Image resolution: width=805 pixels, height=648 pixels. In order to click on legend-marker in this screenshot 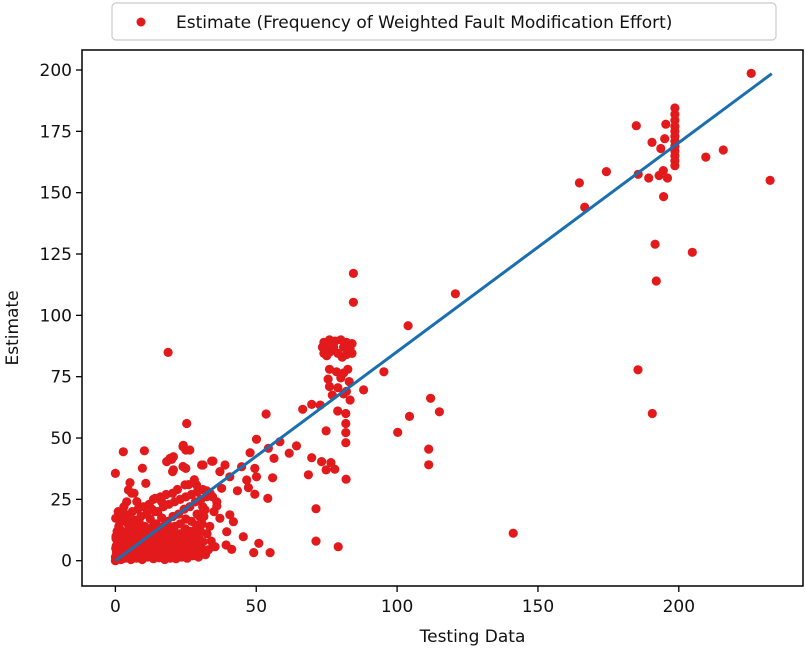, I will do `click(141, 22)`.